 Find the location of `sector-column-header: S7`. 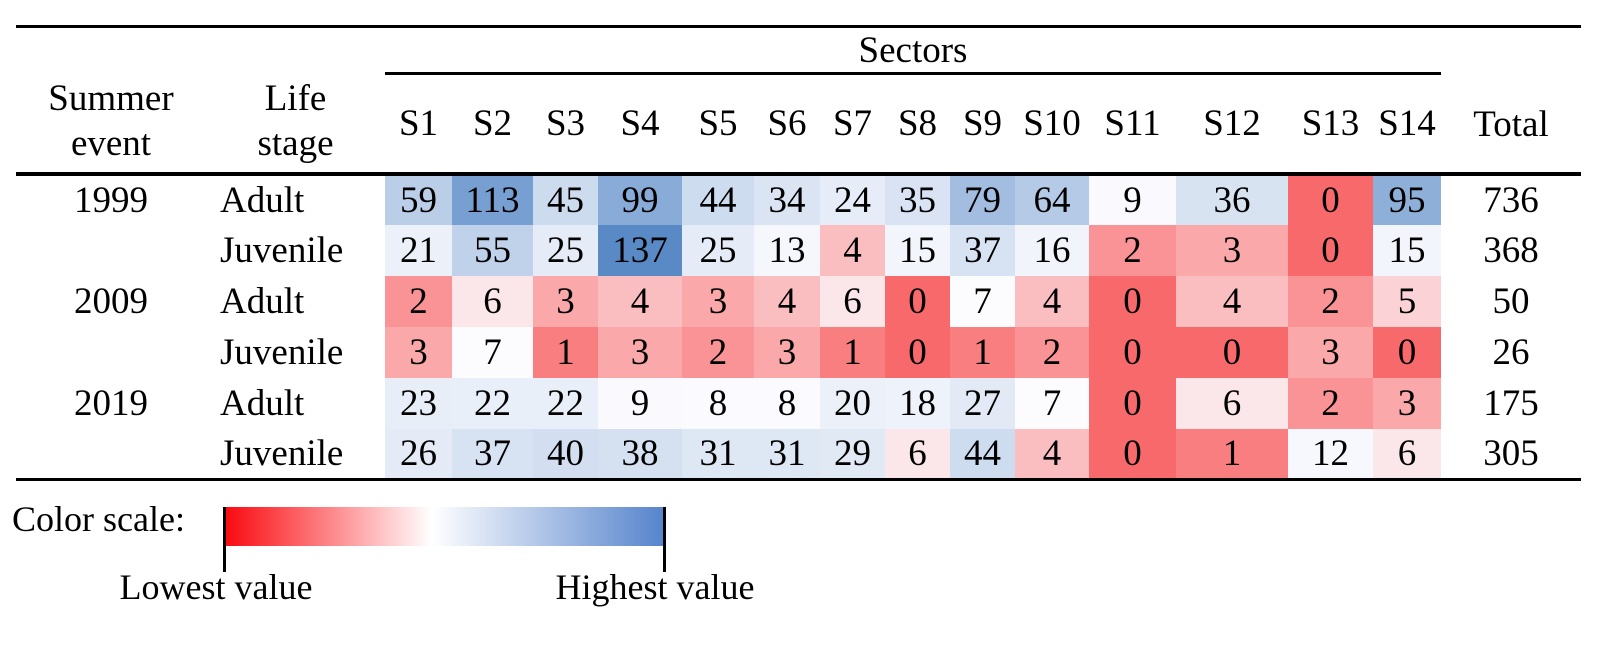

sector-column-header: S7 is located at coordinates (852, 124).